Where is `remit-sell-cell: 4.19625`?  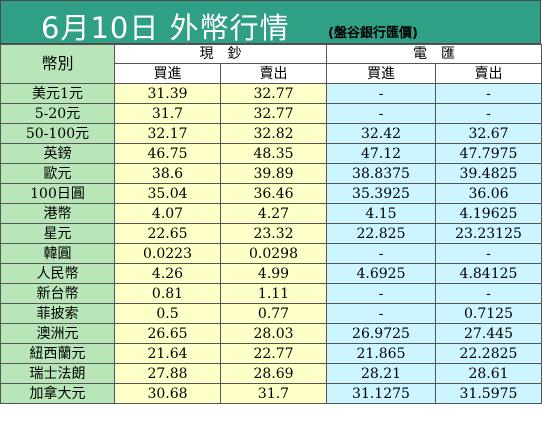 remit-sell-cell: 4.19625 is located at coordinates (488, 213).